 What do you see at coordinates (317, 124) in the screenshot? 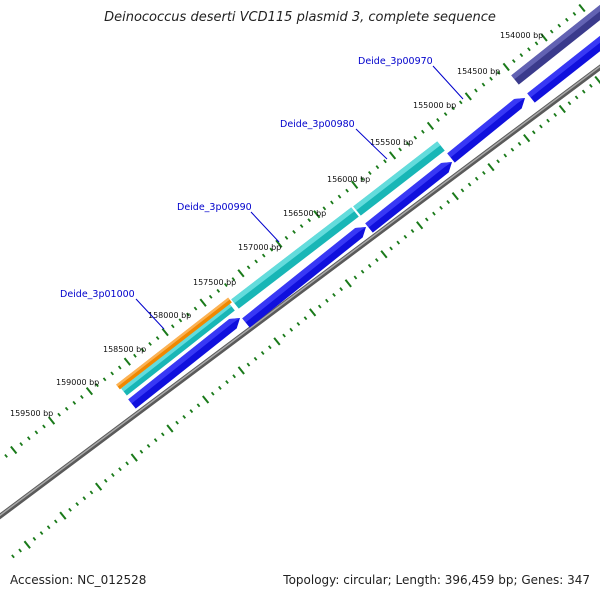
I see `gene-label: Deide_3p00980` at bounding box center [317, 124].